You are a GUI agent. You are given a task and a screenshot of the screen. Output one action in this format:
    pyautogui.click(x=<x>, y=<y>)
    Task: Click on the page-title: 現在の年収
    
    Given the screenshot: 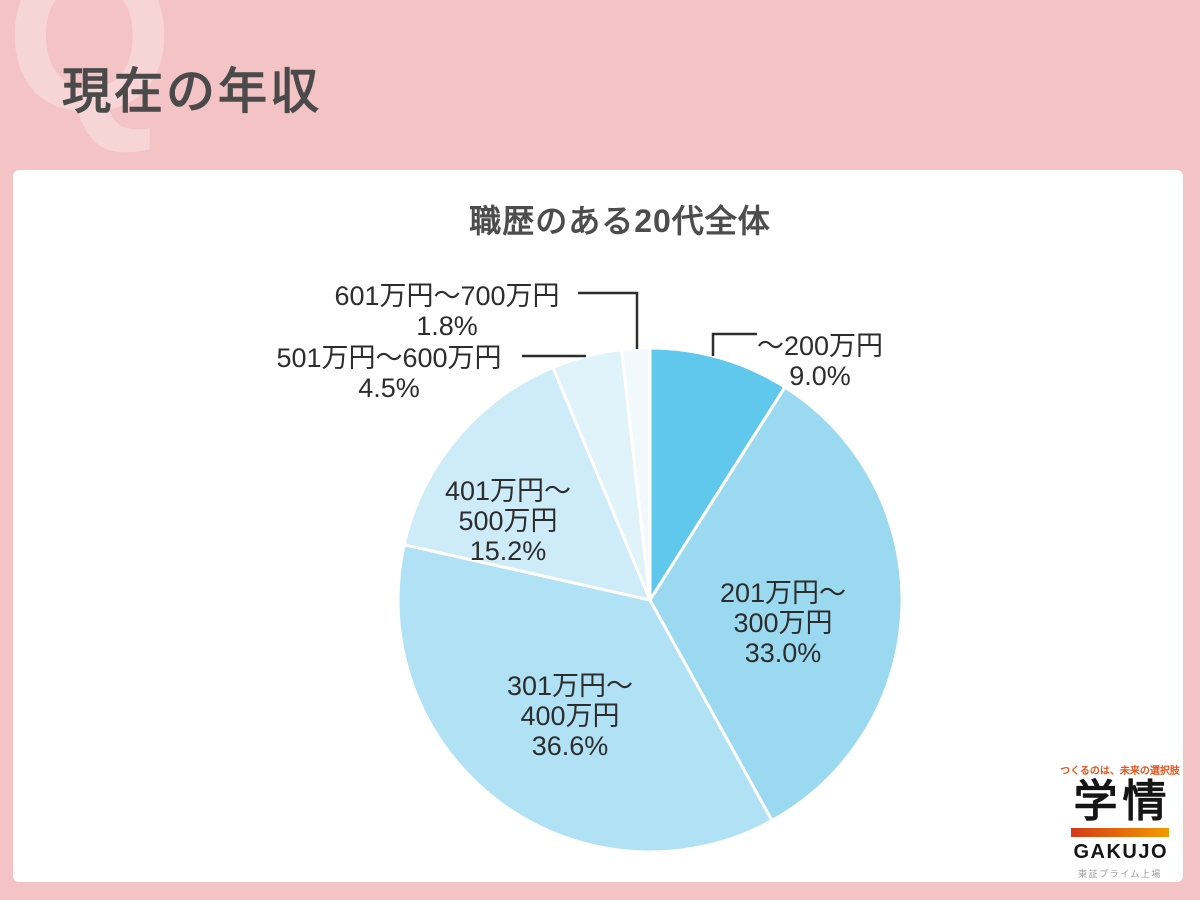 What is the action you would take?
    pyautogui.click(x=192, y=92)
    